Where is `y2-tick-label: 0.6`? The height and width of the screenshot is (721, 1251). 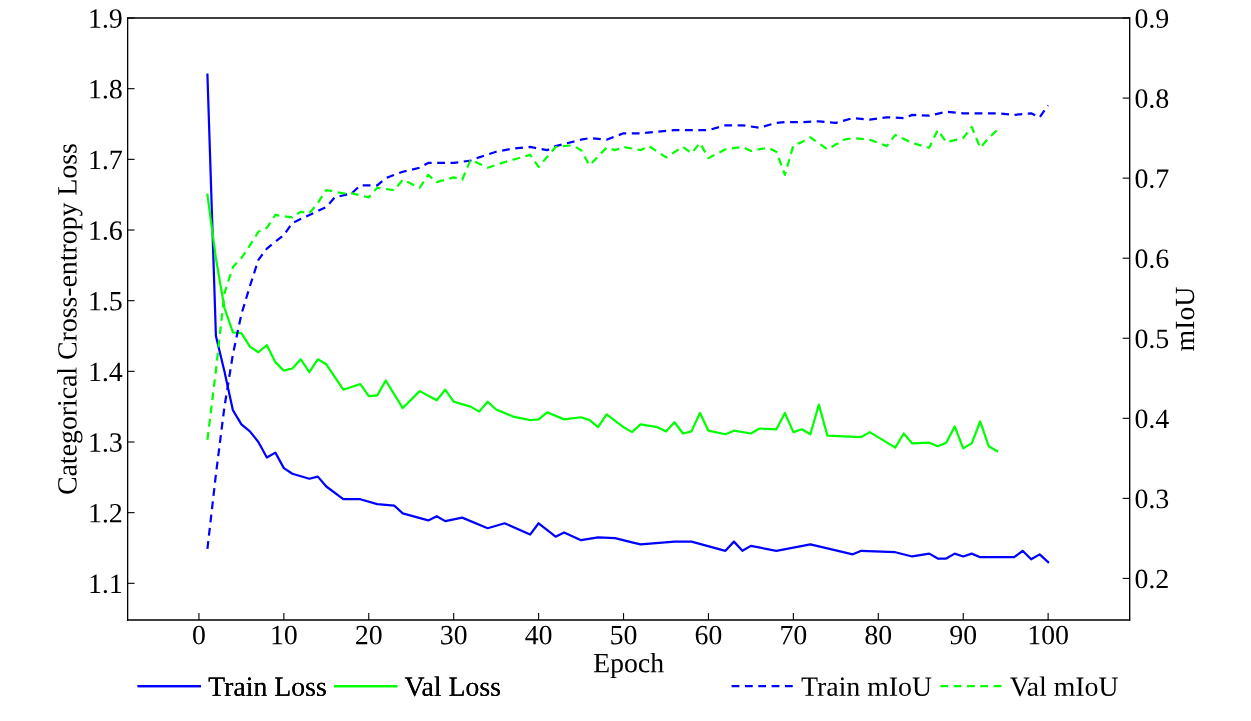 y2-tick-label: 0.6 is located at coordinates (1152, 259).